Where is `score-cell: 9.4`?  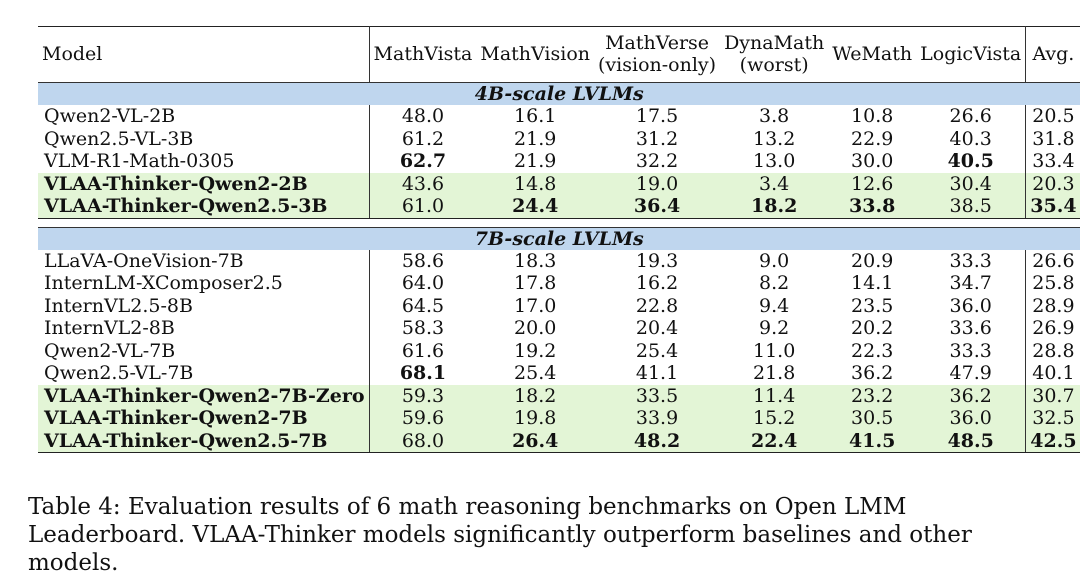 score-cell: 9.4 is located at coordinates (774, 305).